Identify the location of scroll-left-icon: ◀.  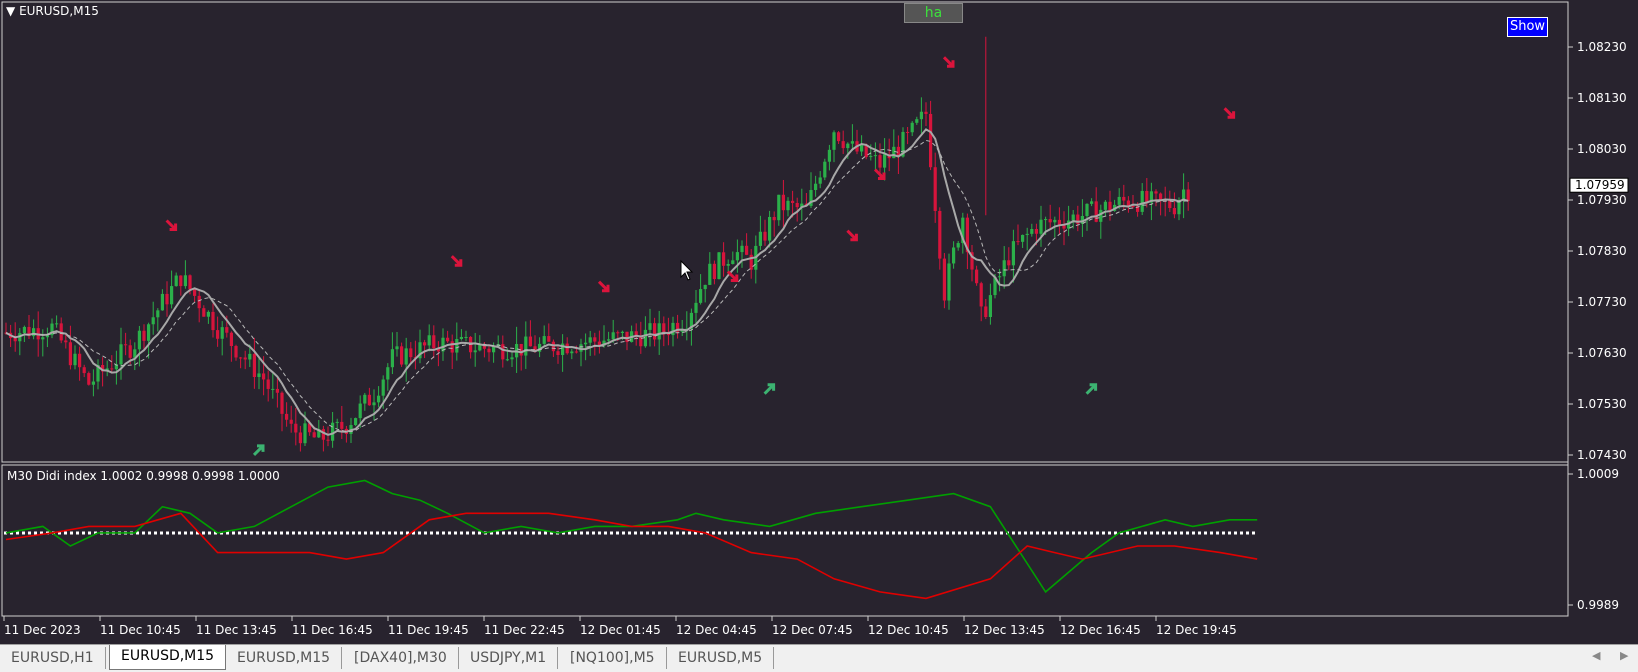
(1596, 655).